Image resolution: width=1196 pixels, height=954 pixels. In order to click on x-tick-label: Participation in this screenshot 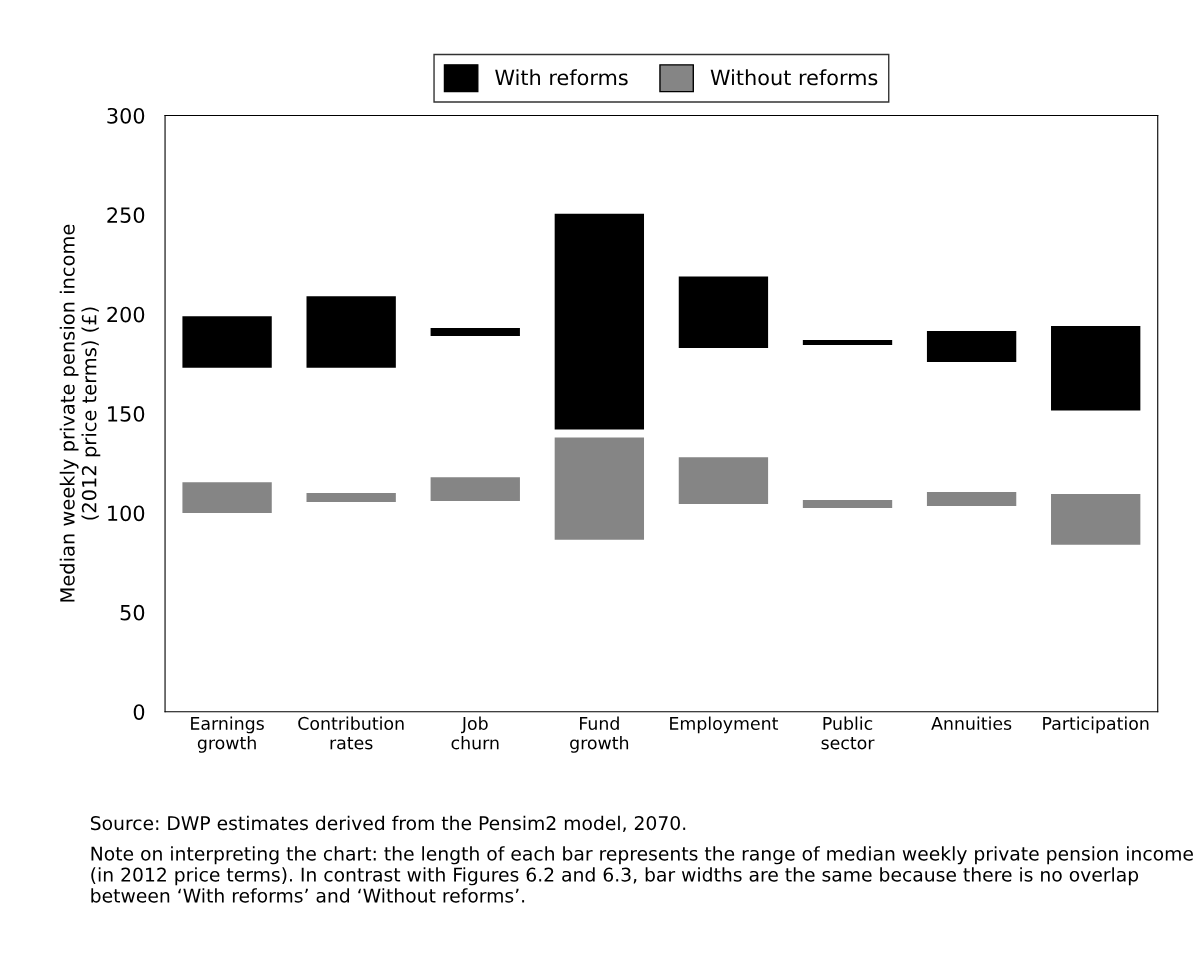, I will do `click(1096, 725)`.